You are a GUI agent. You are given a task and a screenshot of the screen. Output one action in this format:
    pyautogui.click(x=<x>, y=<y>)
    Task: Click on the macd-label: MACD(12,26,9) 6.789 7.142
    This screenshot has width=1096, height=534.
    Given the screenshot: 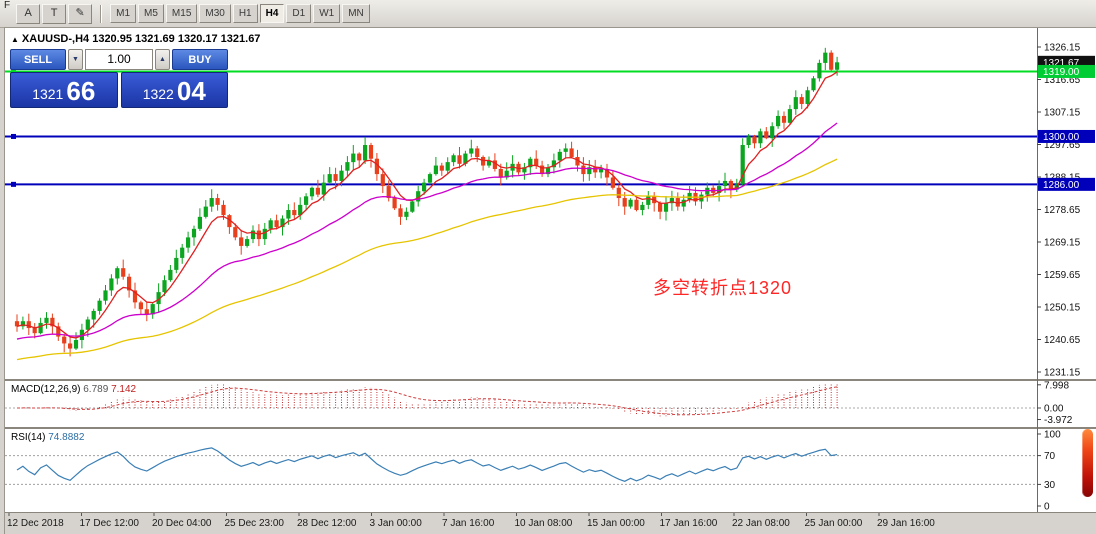 What is the action you would take?
    pyautogui.click(x=74, y=389)
    